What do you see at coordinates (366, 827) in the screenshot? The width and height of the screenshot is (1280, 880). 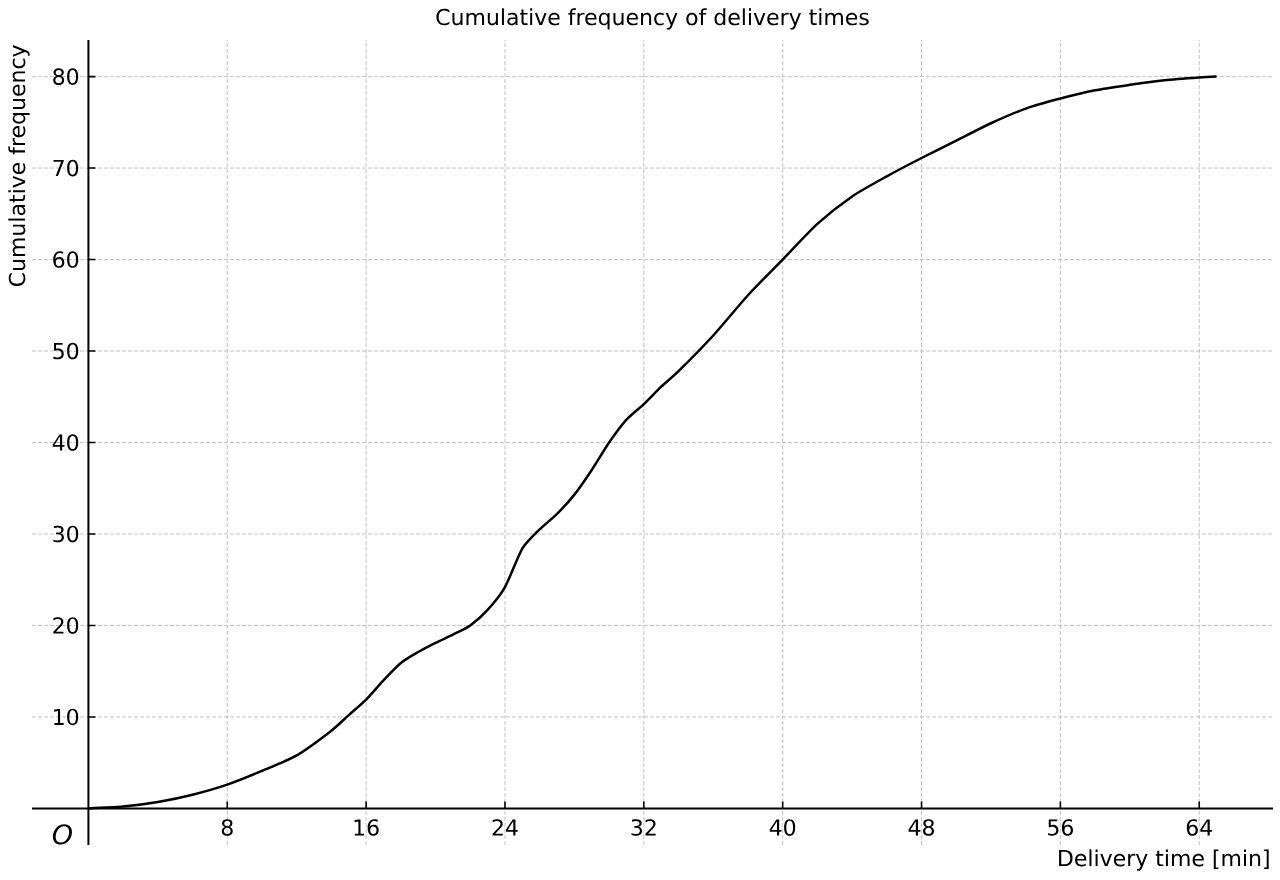 I see `x-tick-label: 16` at bounding box center [366, 827].